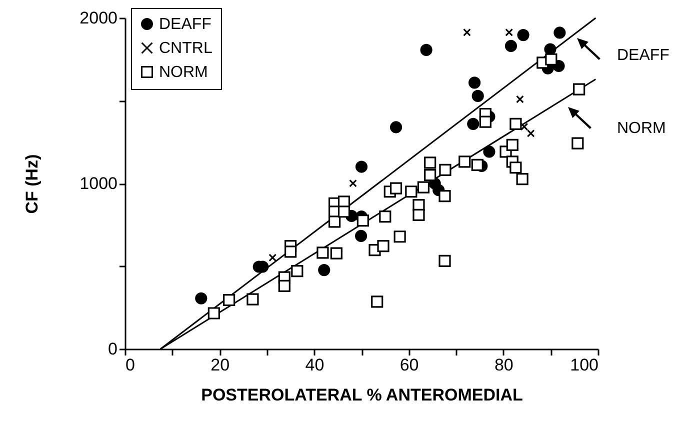 The height and width of the screenshot is (424, 685). What do you see at coordinates (362, 395) in the screenshot?
I see `x-axis-title: POSTEROLATERAL % ANTEROMEDIAL` at bounding box center [362, 395].